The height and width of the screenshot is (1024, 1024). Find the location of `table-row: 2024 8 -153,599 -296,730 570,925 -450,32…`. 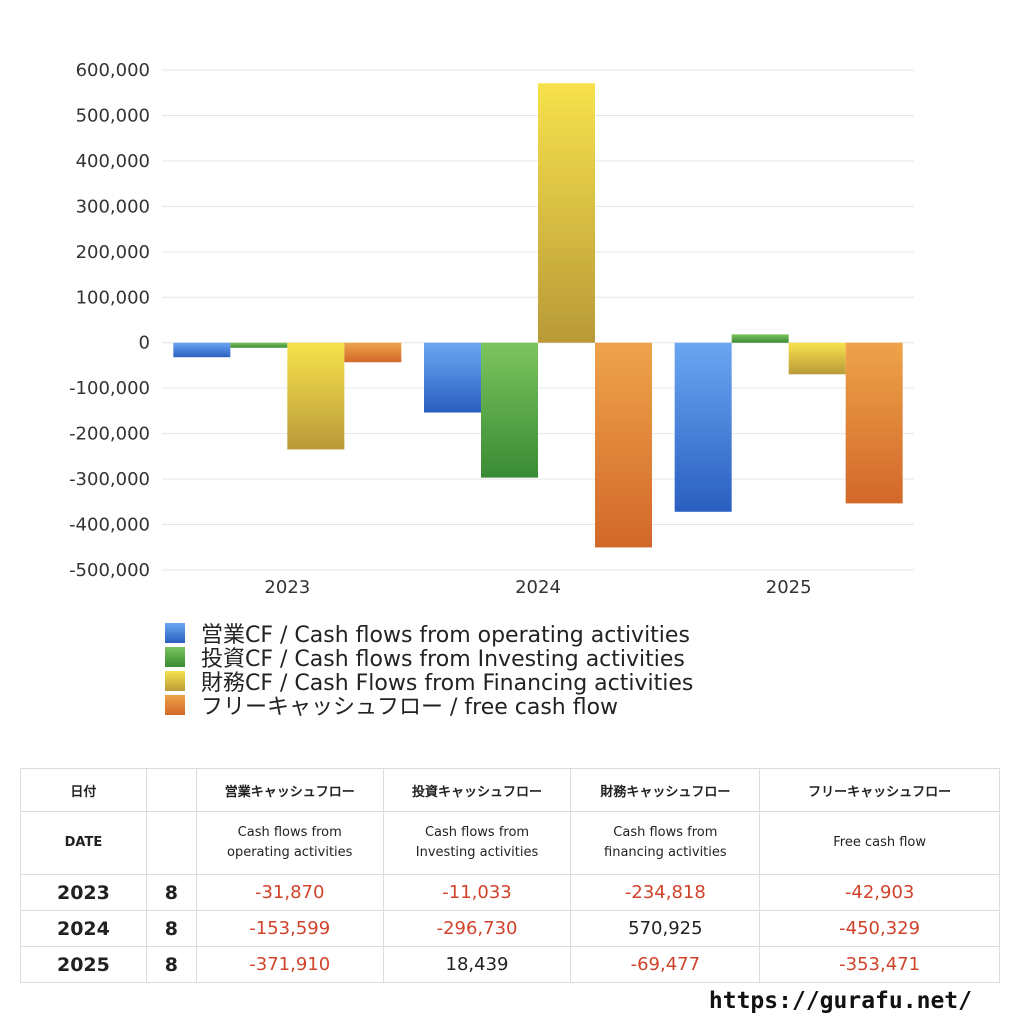

table-row: 2024 8 -153,599 -296,730 570,925 -450,32… is located at coordinates (510, 928).